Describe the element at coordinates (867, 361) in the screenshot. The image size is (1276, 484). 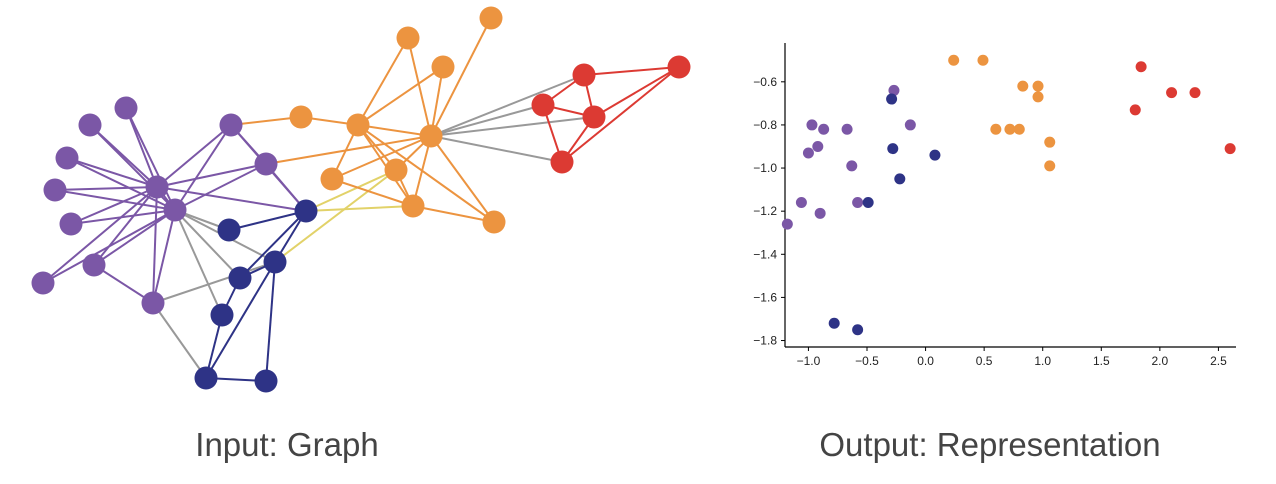
I see `x-tick-label: −0.5` at that location.